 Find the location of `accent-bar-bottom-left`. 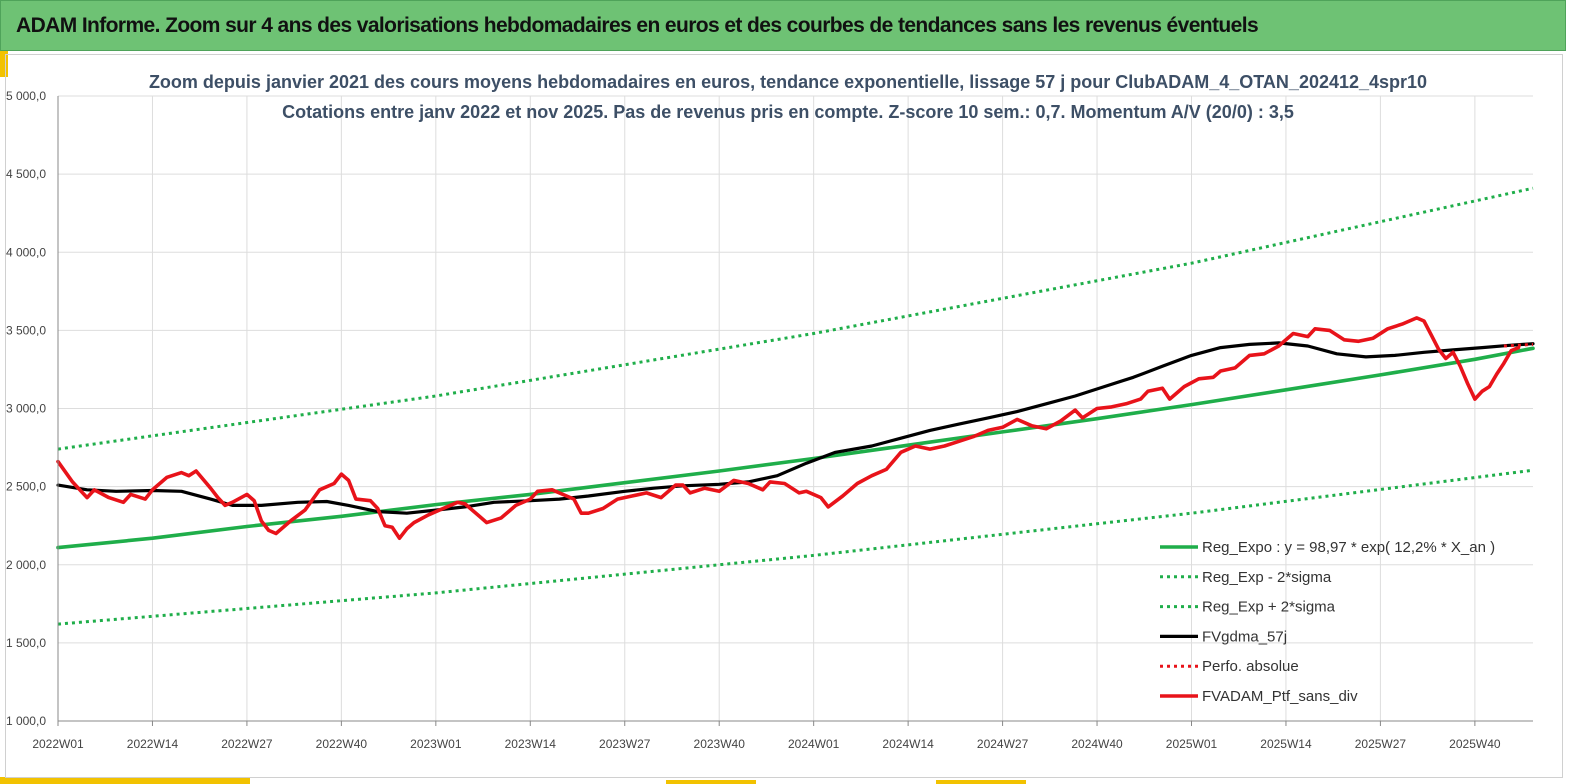

accent-bar-bottom-left is located at coordinates (125, 780).